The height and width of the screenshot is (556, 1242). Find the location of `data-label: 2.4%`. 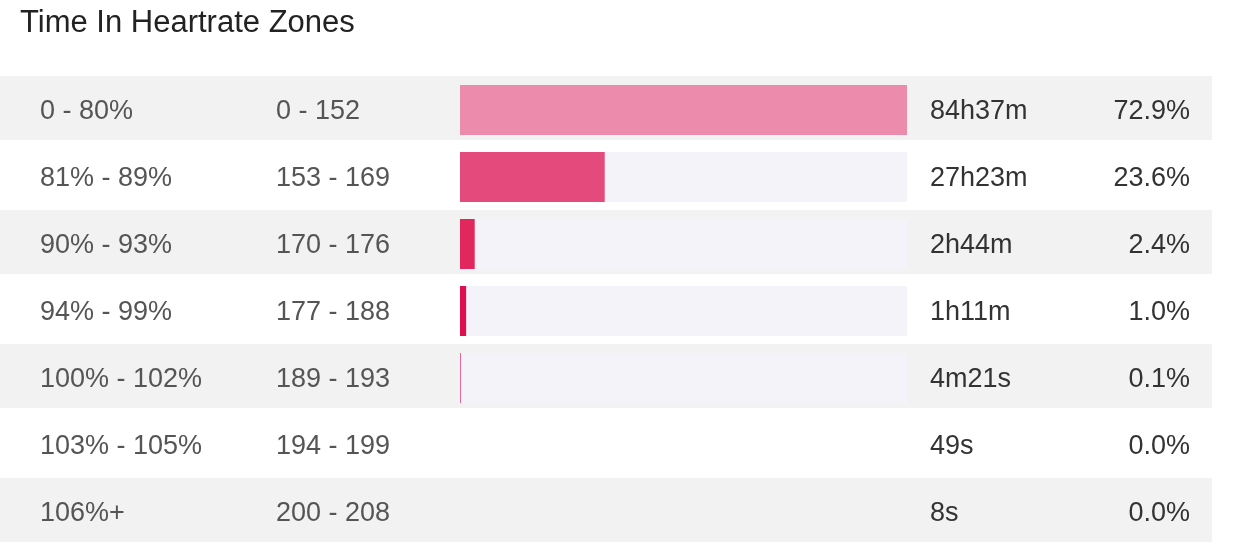

data-label: 2.4% is located at coordinates (1159, 243).